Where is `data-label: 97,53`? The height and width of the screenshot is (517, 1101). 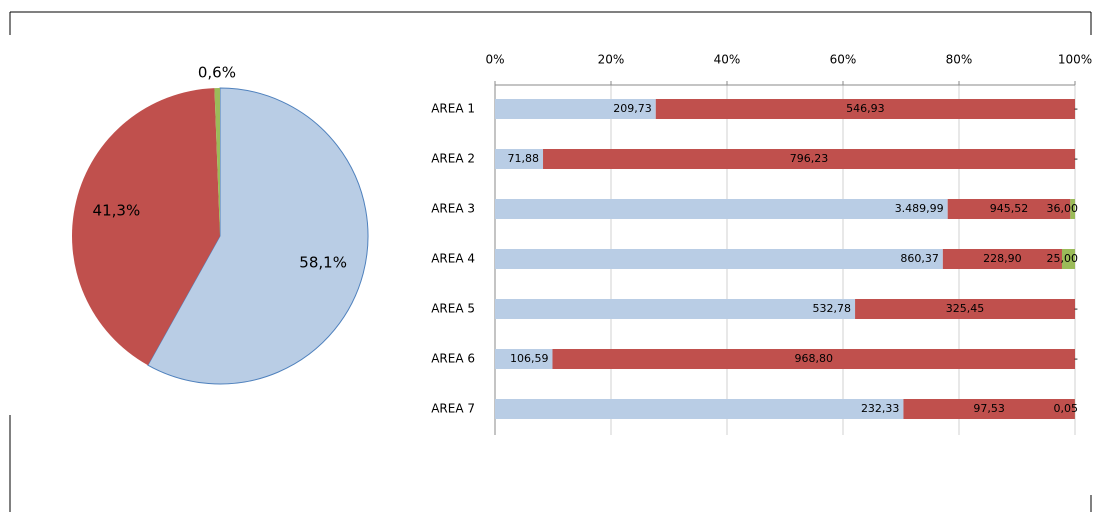 data-label: 97,53 is located at coordinates (989, 408).